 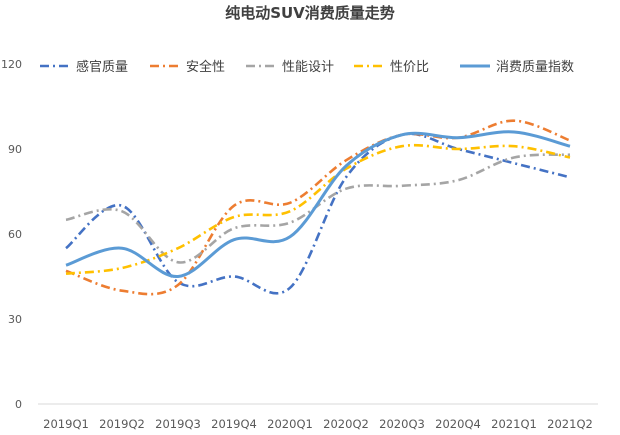 I want to click on x-tick-label: 2020Q4, so click(x=458, y=424).